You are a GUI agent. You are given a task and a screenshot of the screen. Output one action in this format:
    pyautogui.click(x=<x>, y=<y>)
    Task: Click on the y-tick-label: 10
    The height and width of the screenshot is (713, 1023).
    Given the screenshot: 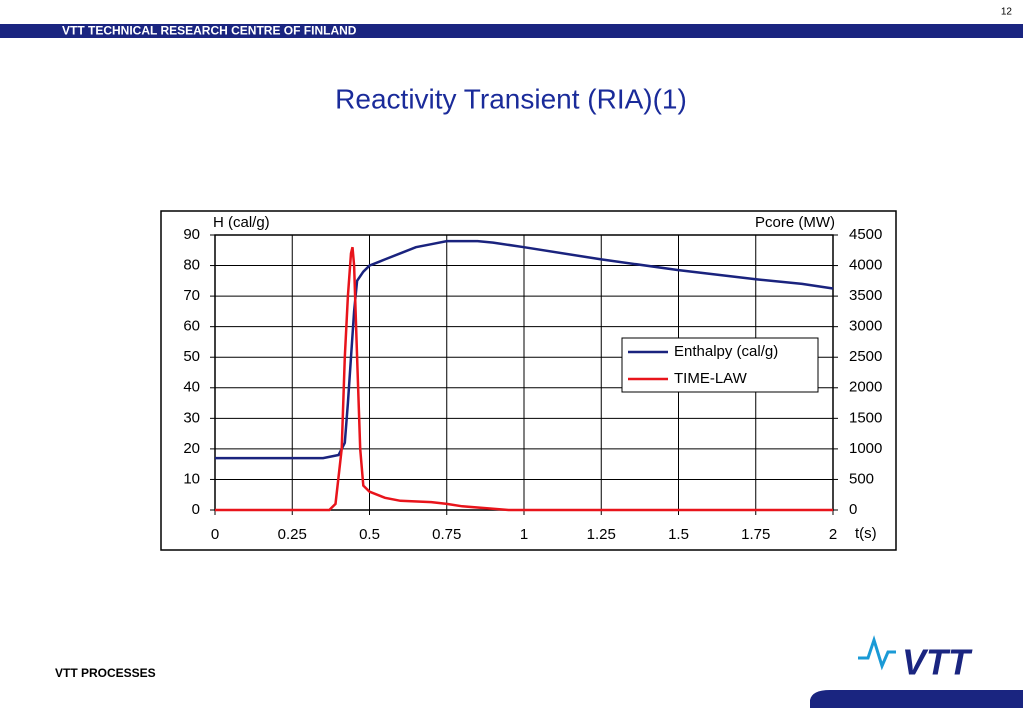 What is the action you would take?
    pyautogui.click(x=191, y=478)
    